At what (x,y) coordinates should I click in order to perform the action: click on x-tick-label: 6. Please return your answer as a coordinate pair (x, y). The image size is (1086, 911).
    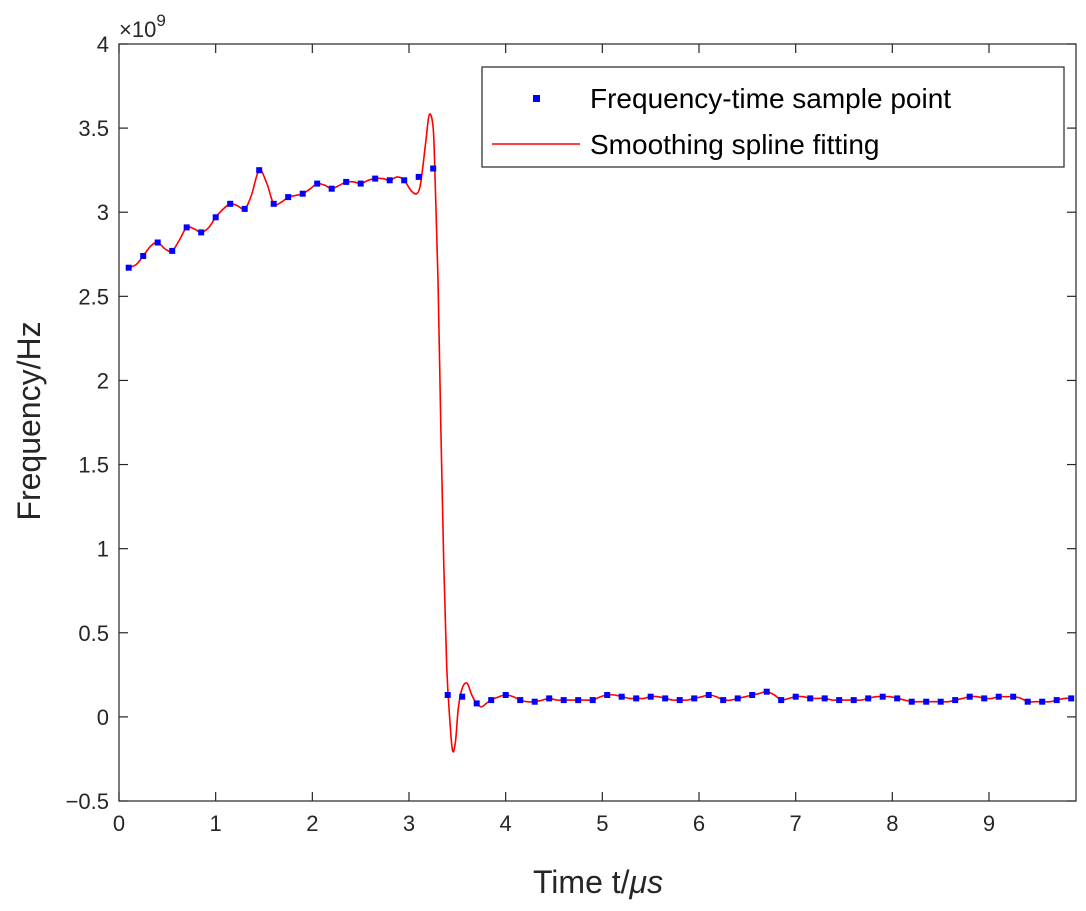
    Looking at the image, I should click on (699, 823).